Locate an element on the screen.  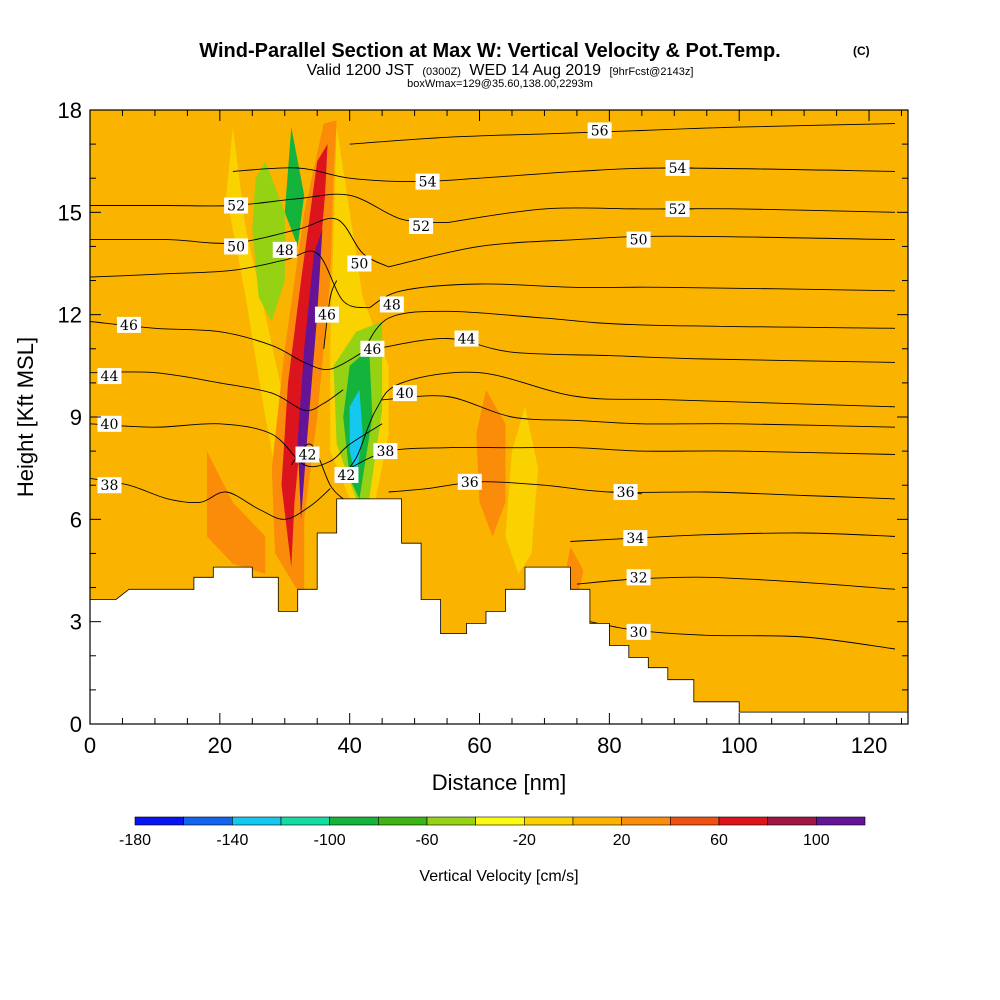
colorbar-tick-label: 100 is located at coordinates (816, 840).